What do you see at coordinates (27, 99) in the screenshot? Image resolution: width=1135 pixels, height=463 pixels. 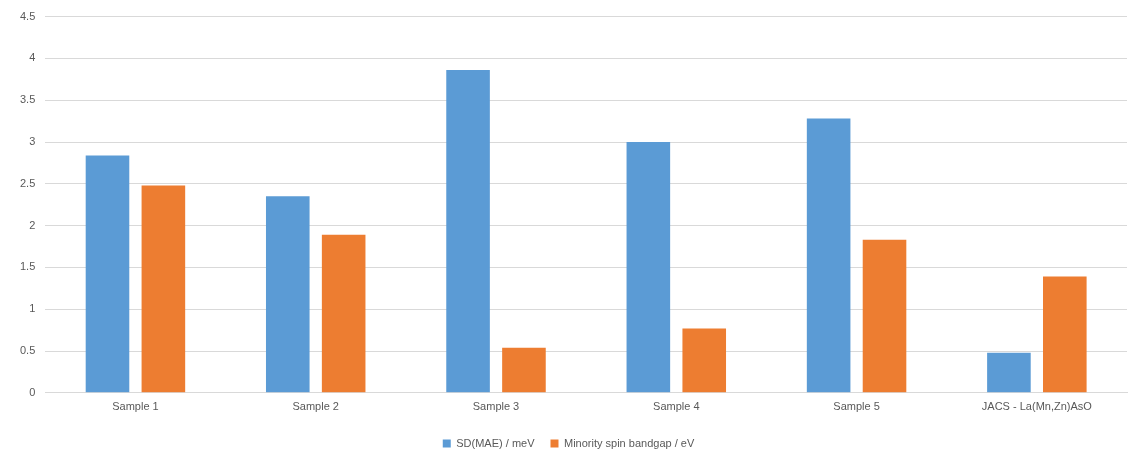 I see `y-tick-label: 3.5` at bounding box center [27, 99].